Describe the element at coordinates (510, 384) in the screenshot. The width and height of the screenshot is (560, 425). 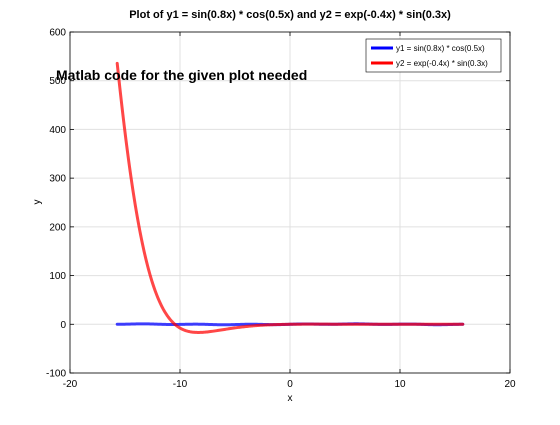
I see `x-tick-label: 20` at that location.